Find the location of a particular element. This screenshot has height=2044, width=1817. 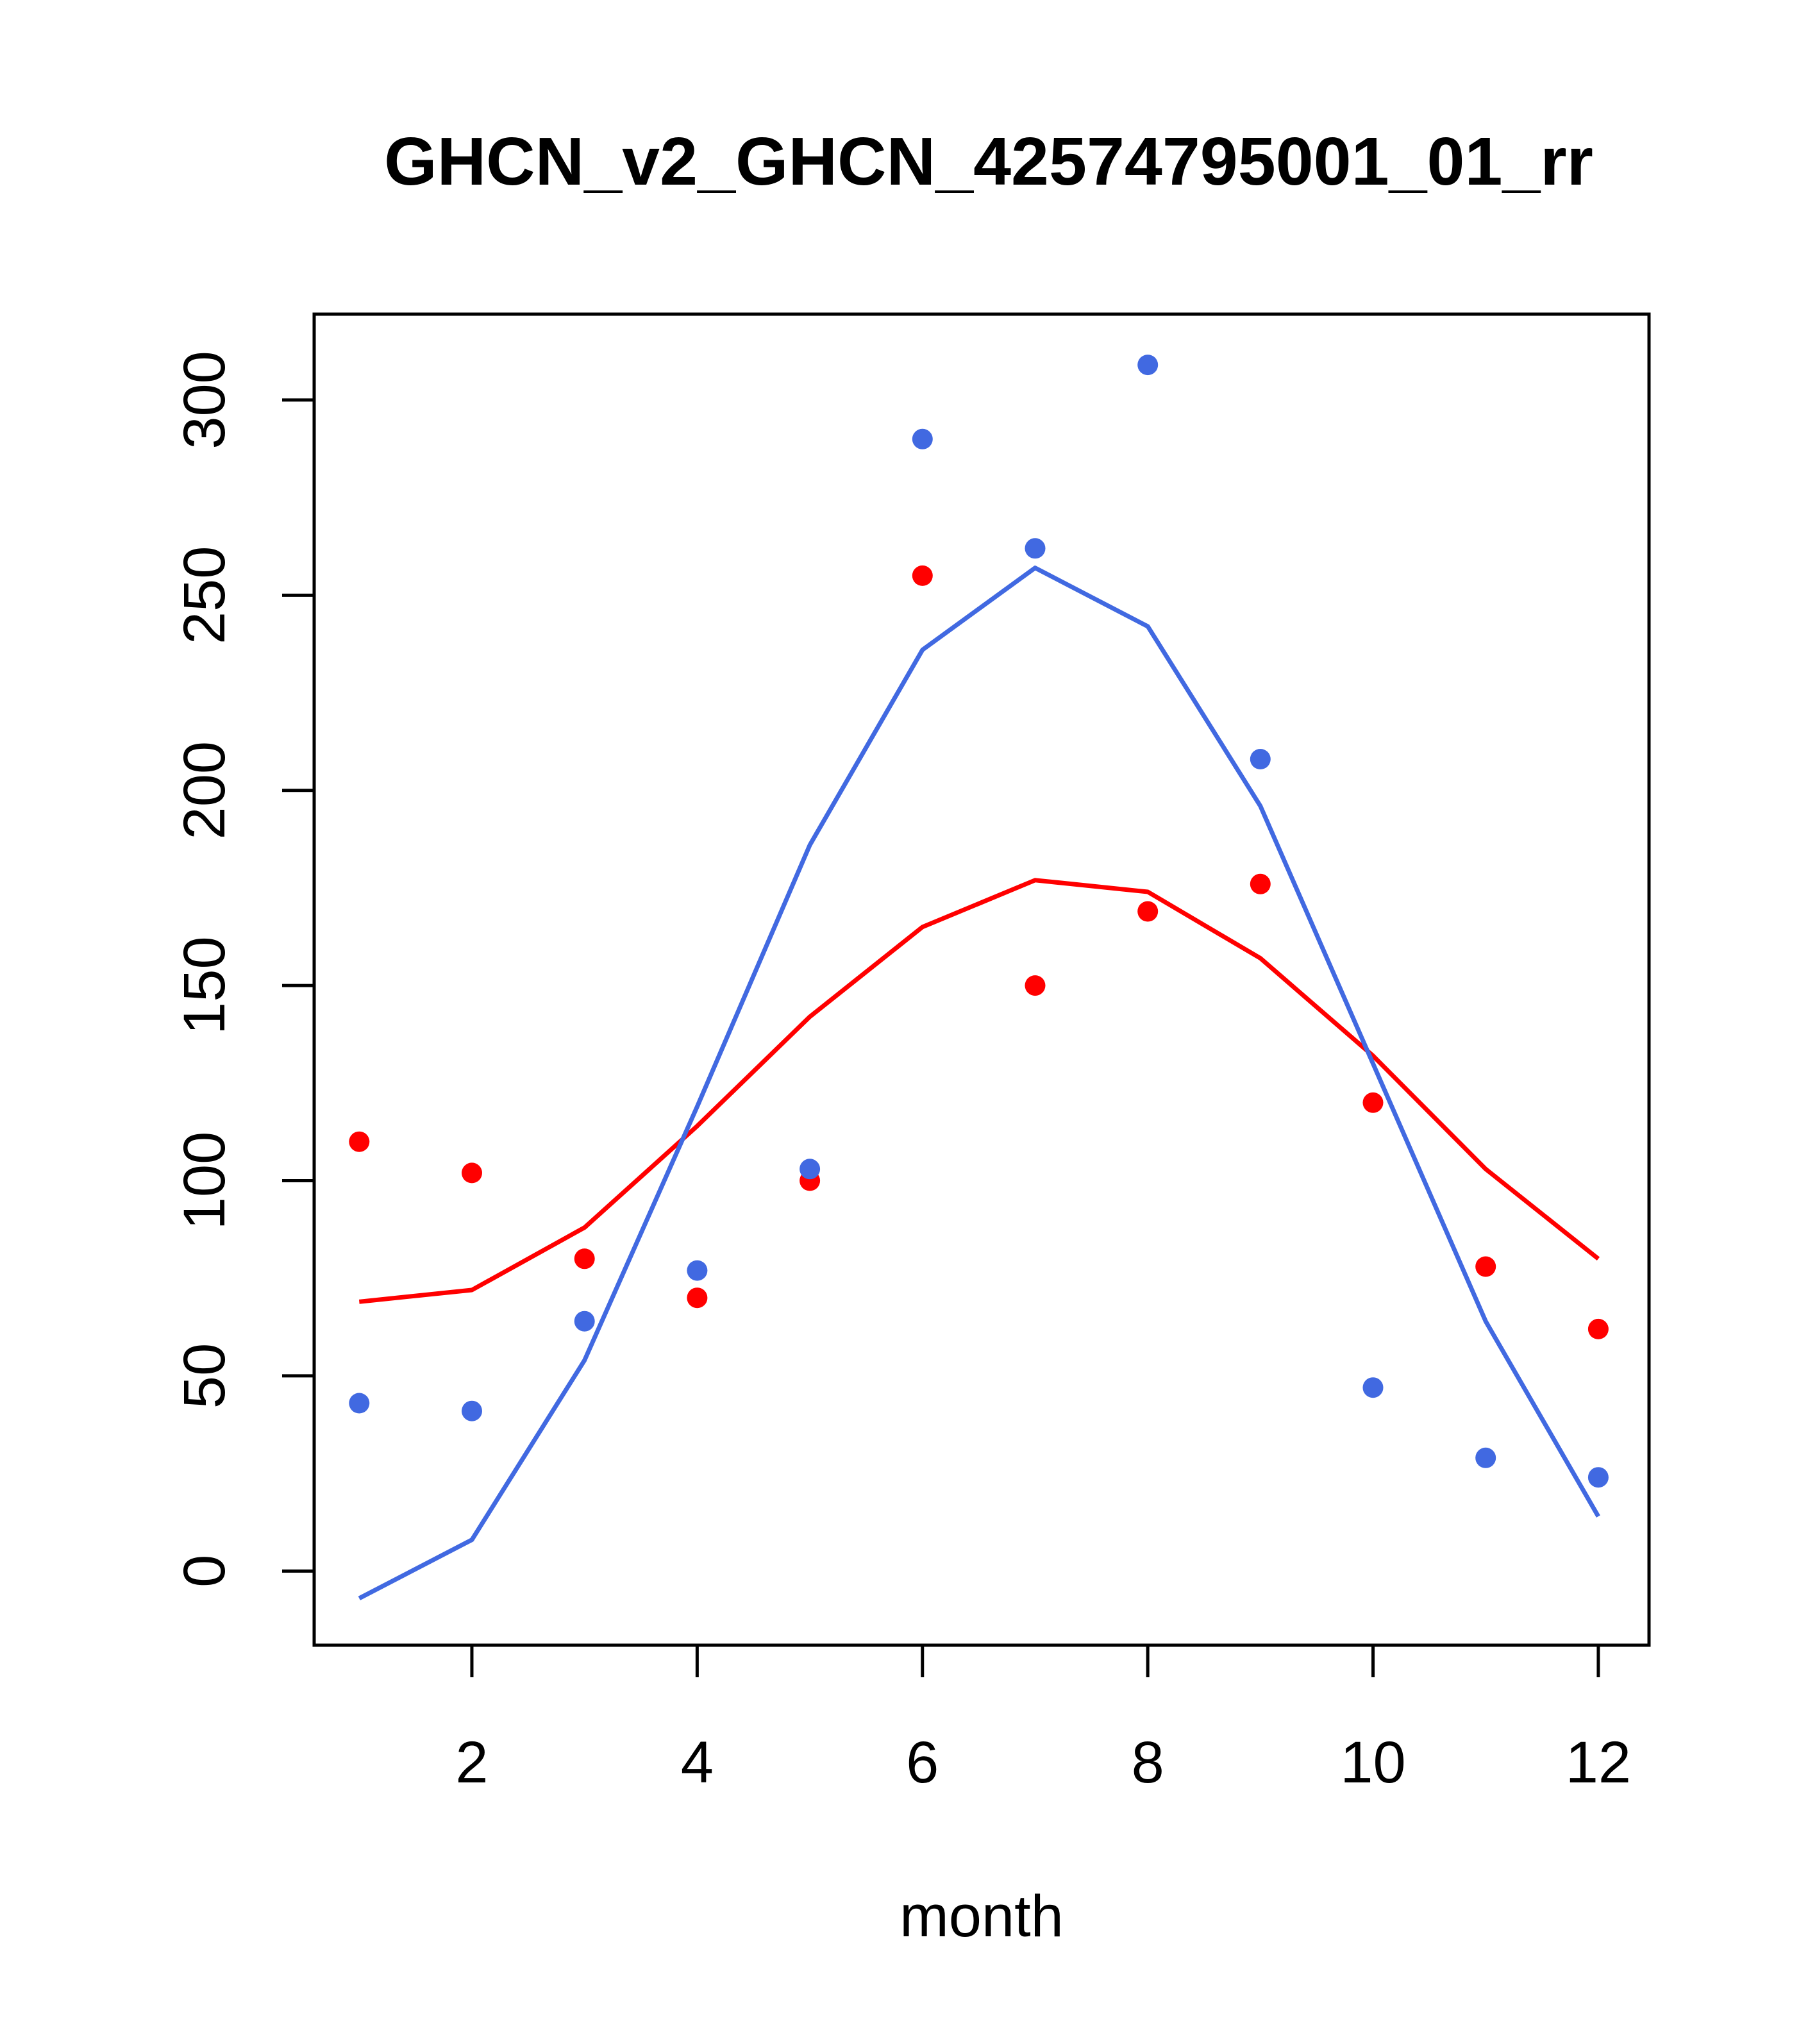

y-axis: 0 50 100 150 200 250 300 is located at coordinates (243, 969).